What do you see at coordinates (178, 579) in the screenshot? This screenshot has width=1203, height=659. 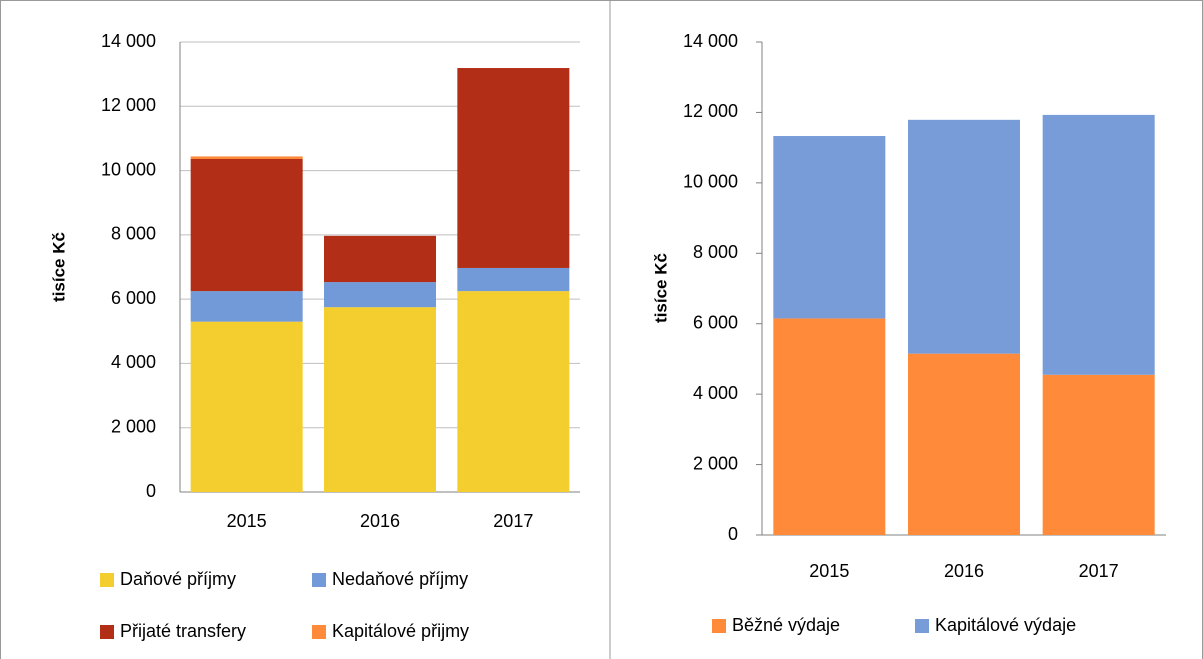 I see `legend-label: Daňové příjmy` at bounding box center [178, 579].